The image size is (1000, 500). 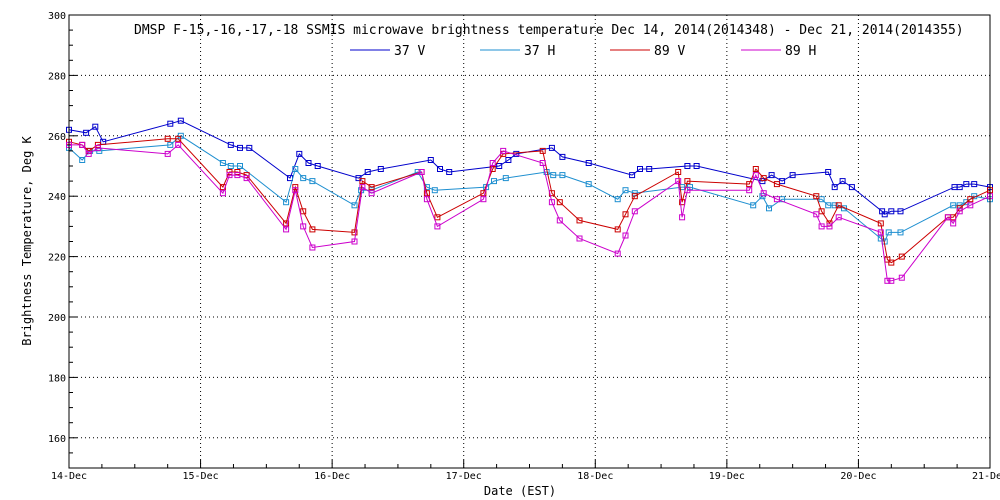 I want to click on x-tick-label: 19-Dec, so click(x=727, y=476).